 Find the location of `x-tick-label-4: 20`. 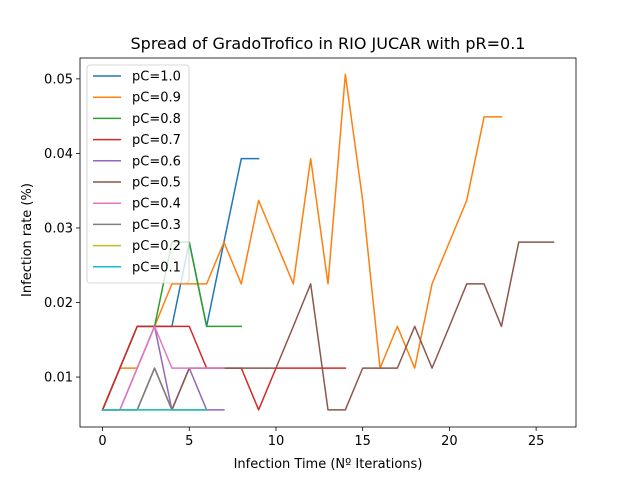

x-tick-label-4: 20 is located at coordinates (449, 441).